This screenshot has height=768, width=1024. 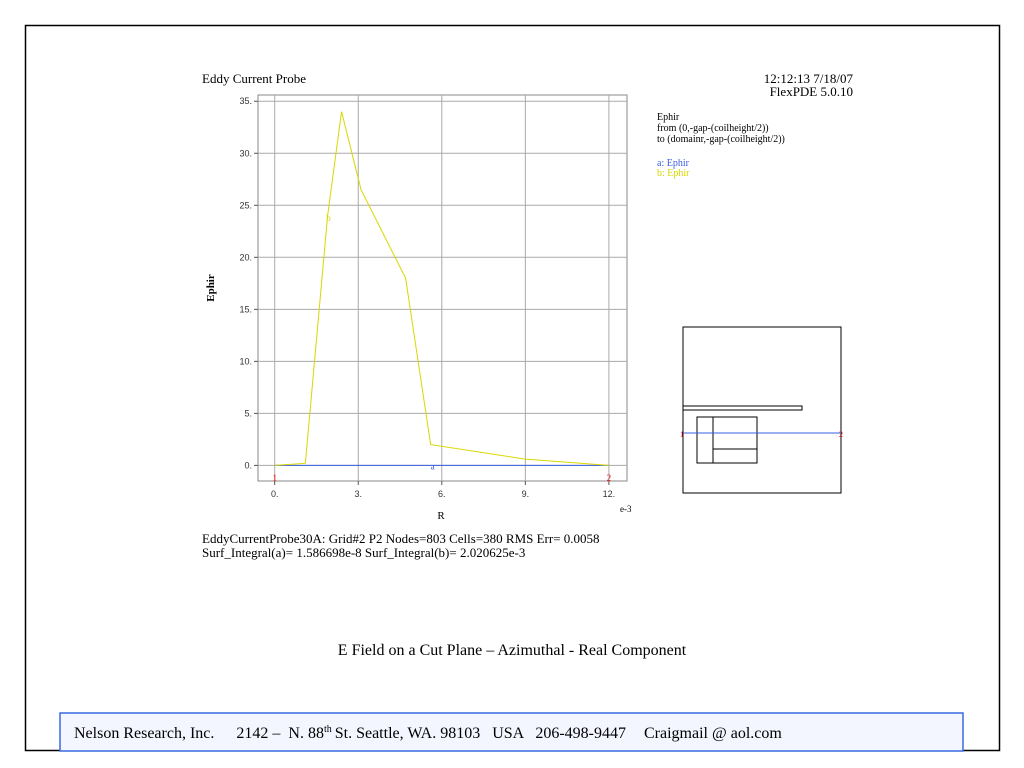 What do you see at coordinates (673, 173) in the screenshot?
I see `legend-entry: b: Ephir` at bounding box center [673, 173].